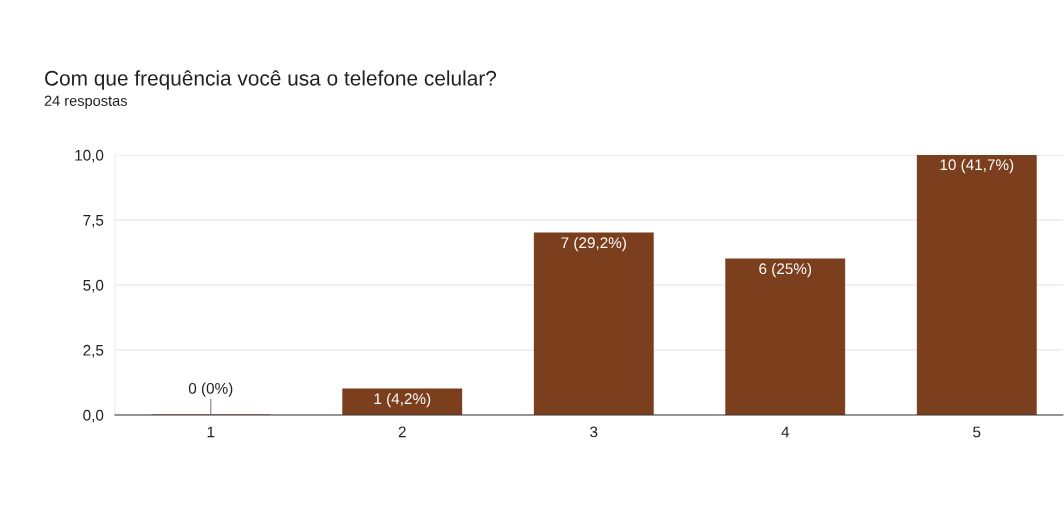 Image resolution: width=1064 pixels, height=516 pixels. Describe the element at coordinates (93, 221) in the screenshot. I see `y-tick-label: 7,5` at that location.